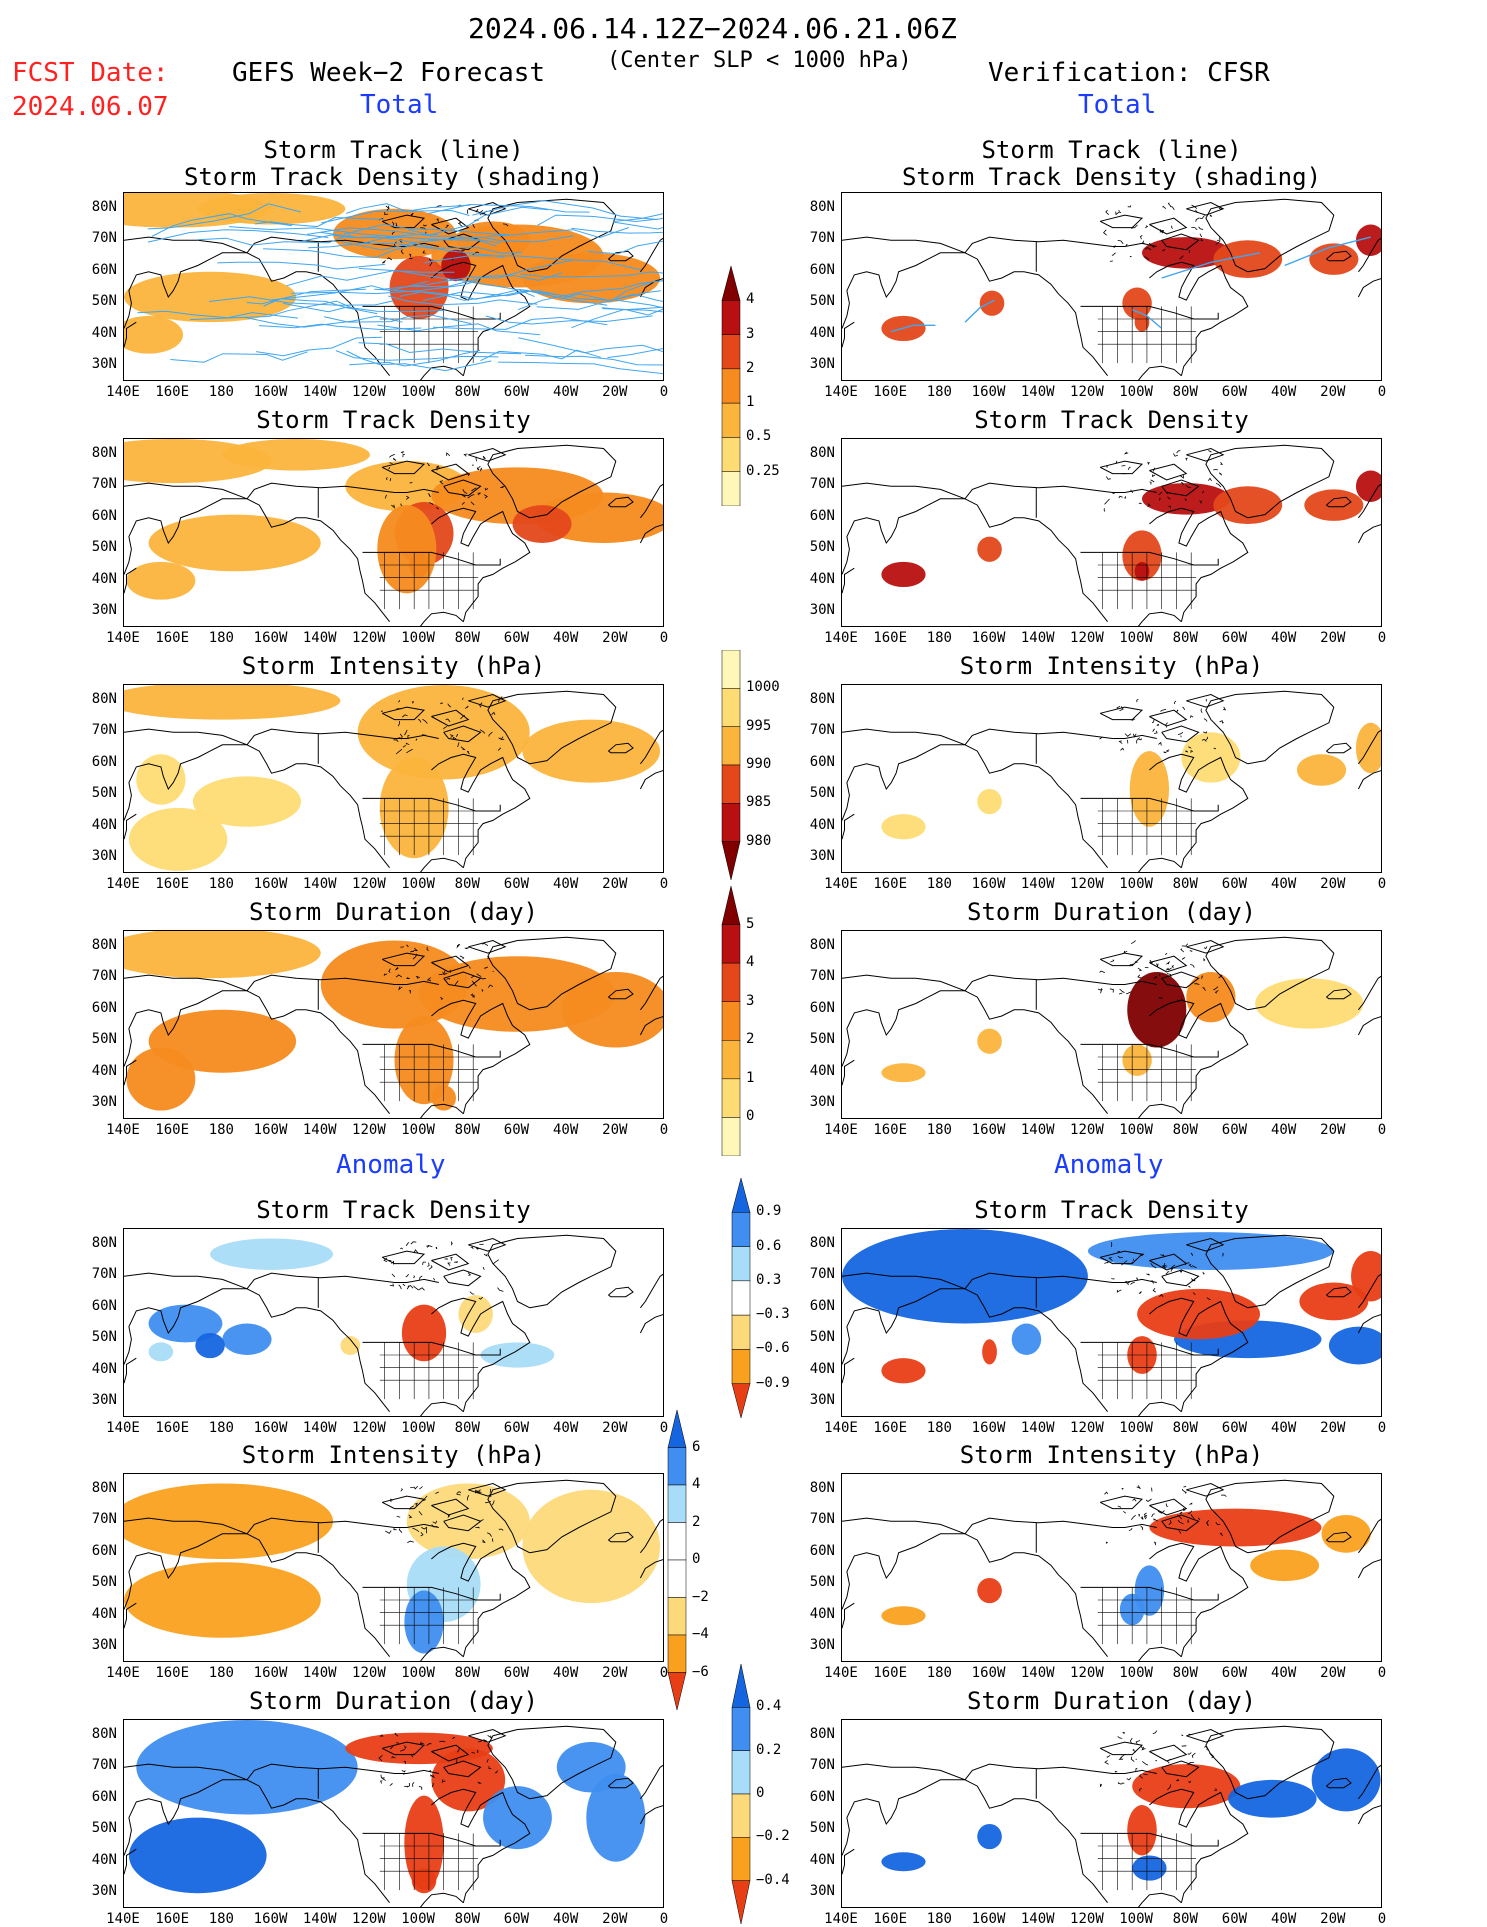 The width and height of the screenshot is (1487, 1927). What do you see at coordinates (758, 764) in the screenshot?
I see `colorbar-label: 990` at bounding box center [758, 764].